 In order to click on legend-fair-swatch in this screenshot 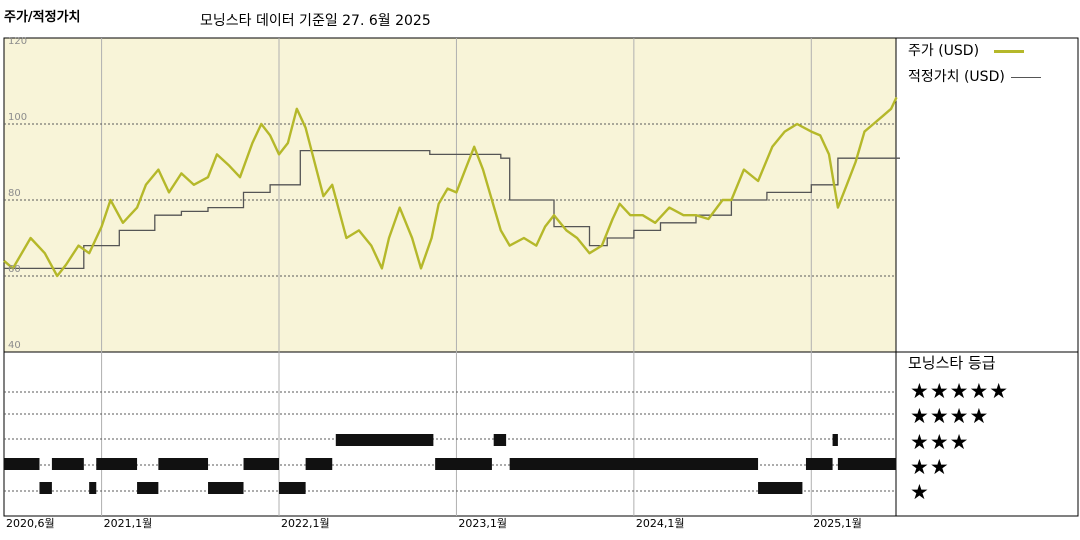, I will do `click(1026, 77)`.